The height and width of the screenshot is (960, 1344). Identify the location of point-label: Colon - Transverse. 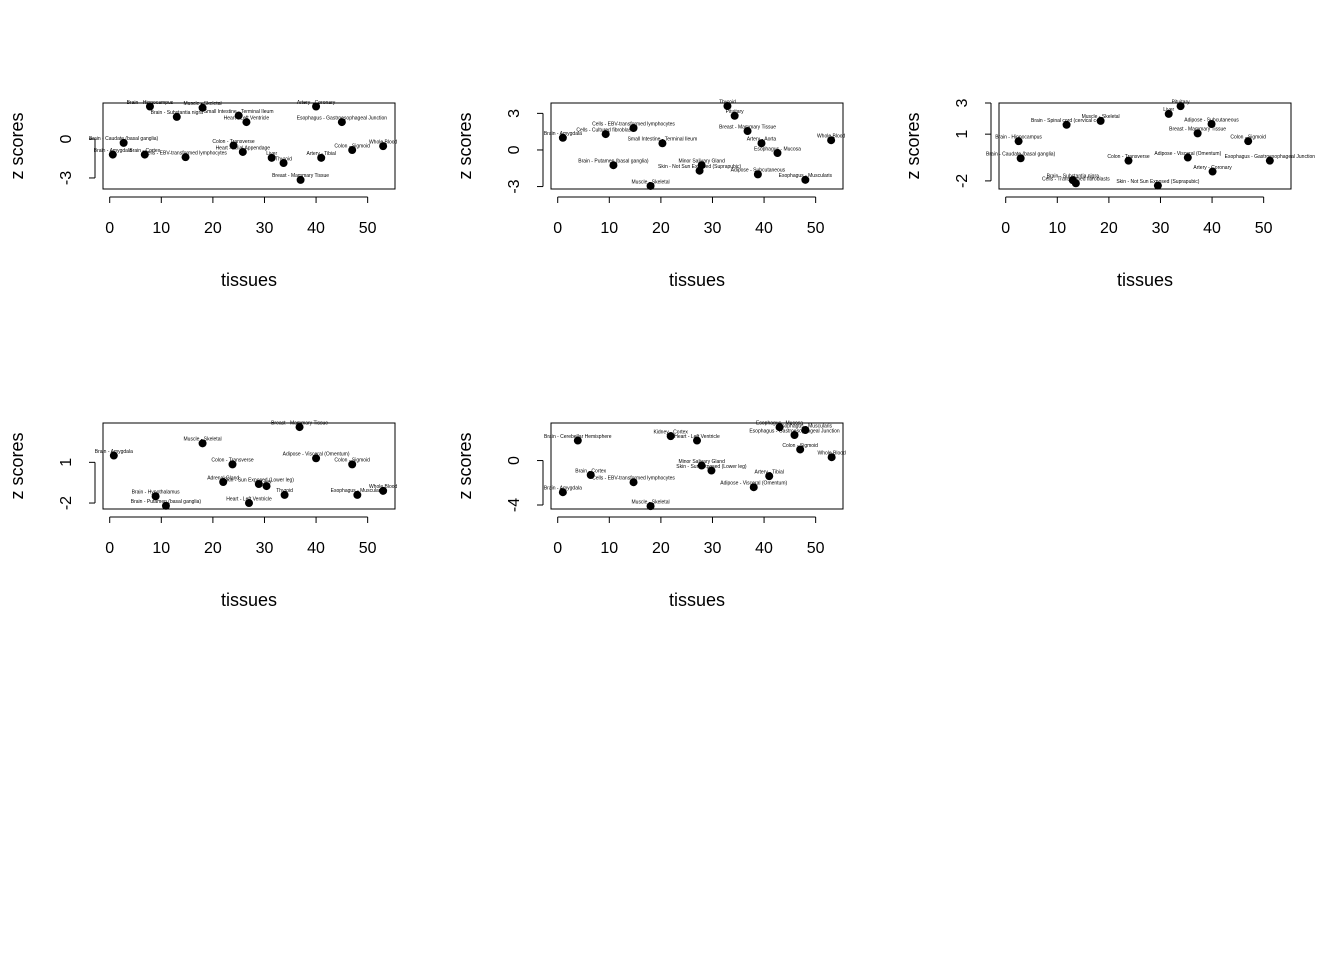
(232, 461).